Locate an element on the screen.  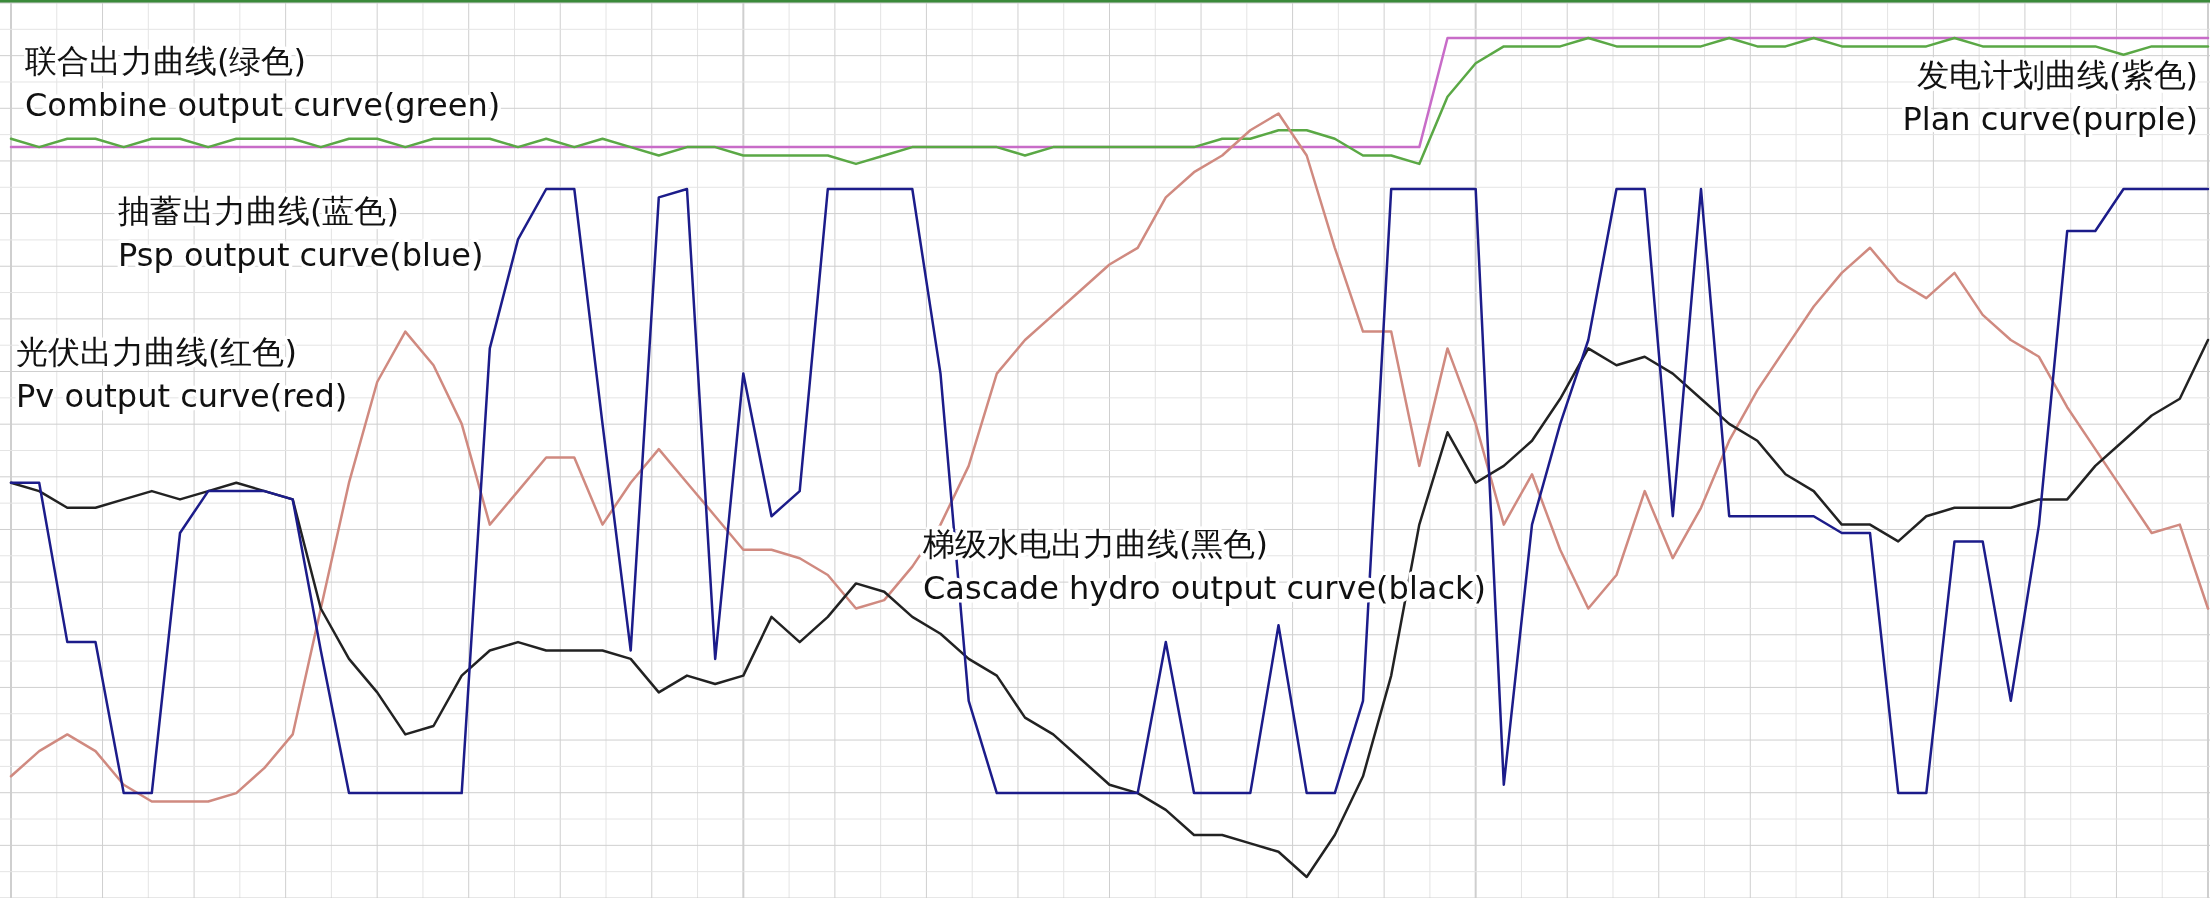
series-label: 联合出力曲线(绿色) Combine output curve(green) is located at coordinates (263, 83).